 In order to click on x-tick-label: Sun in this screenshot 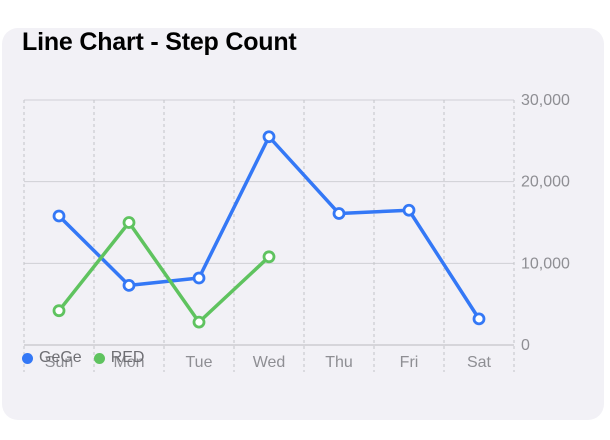, I will do `click(59, 362)`.